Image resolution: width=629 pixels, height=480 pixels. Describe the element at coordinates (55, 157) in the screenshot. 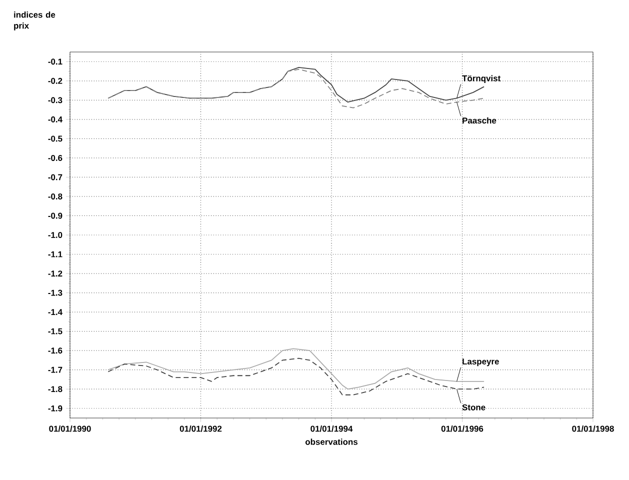

I see `y-tick-label: -0.6` at that location.